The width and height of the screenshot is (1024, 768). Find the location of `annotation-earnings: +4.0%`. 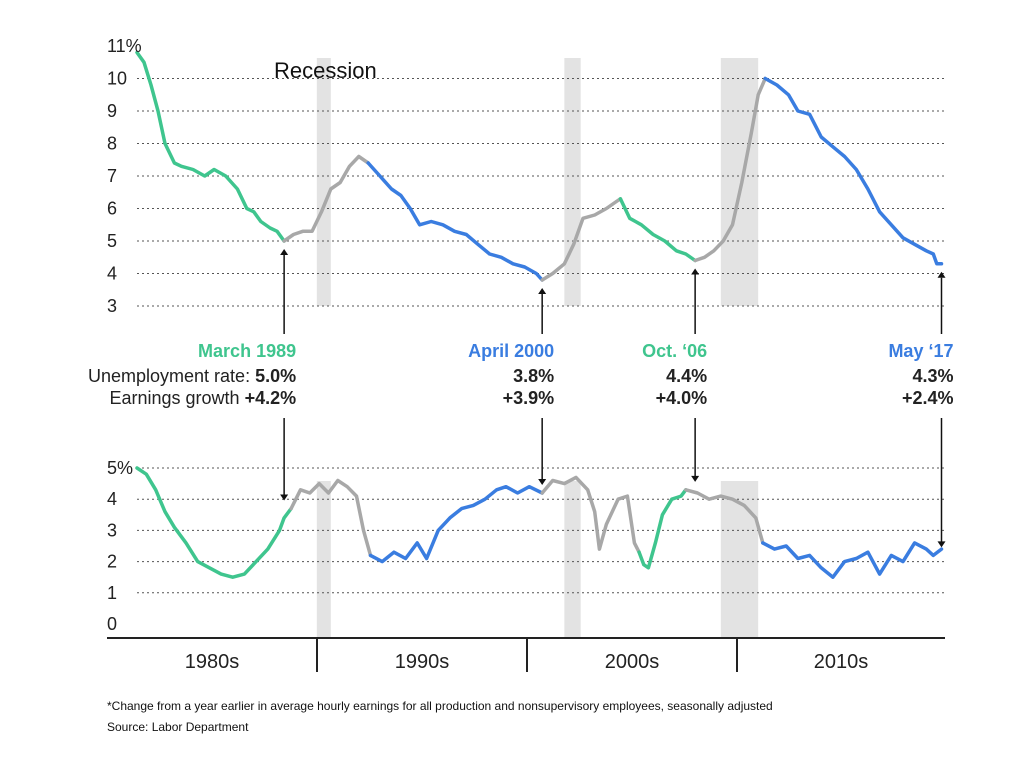

annotation-earnings: +4.0% is located at coordinates (682, 398).